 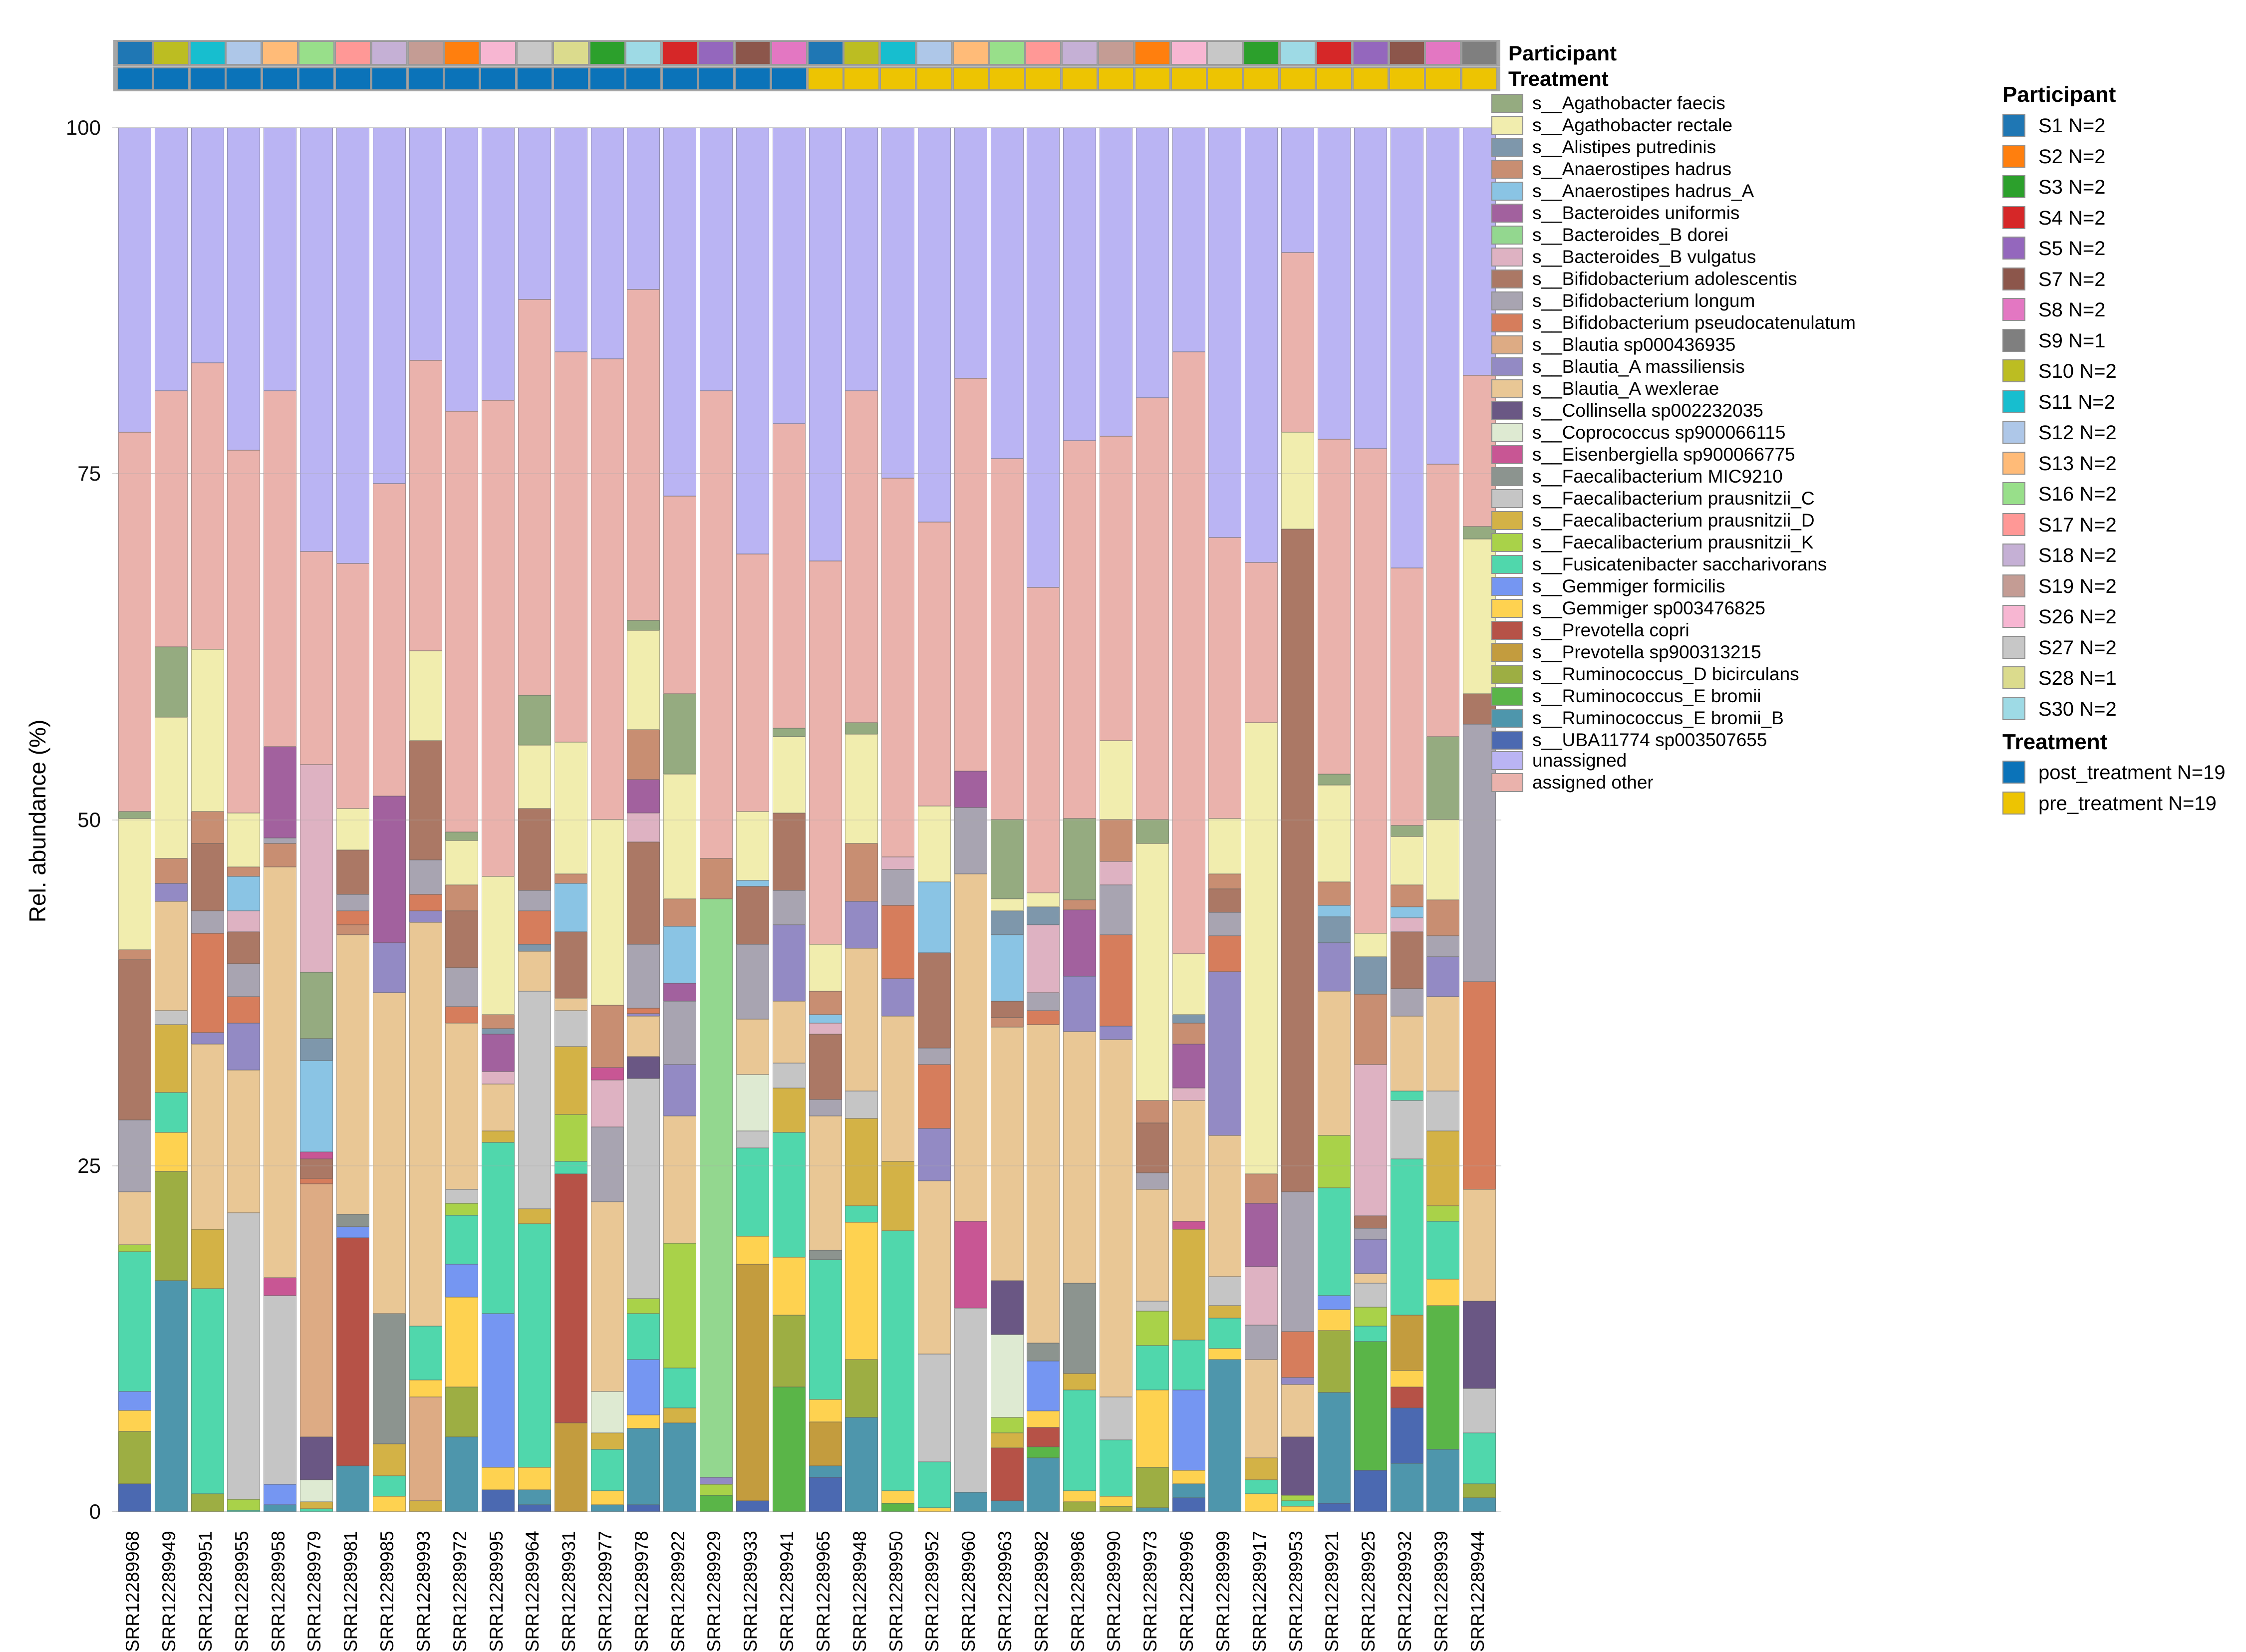 I want to click on treatment-legend-swatch, so click(x=2013, y=803).